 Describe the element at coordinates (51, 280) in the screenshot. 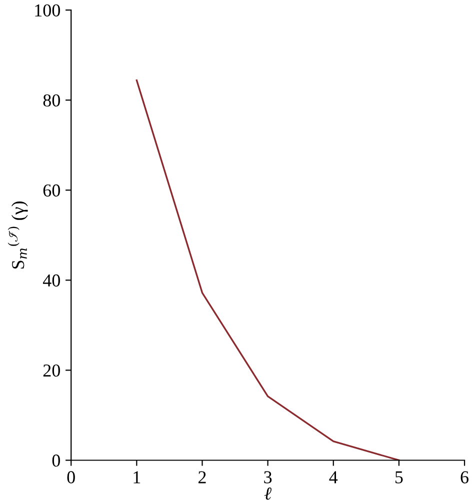

I see `y-tick-label: 40` at that location.